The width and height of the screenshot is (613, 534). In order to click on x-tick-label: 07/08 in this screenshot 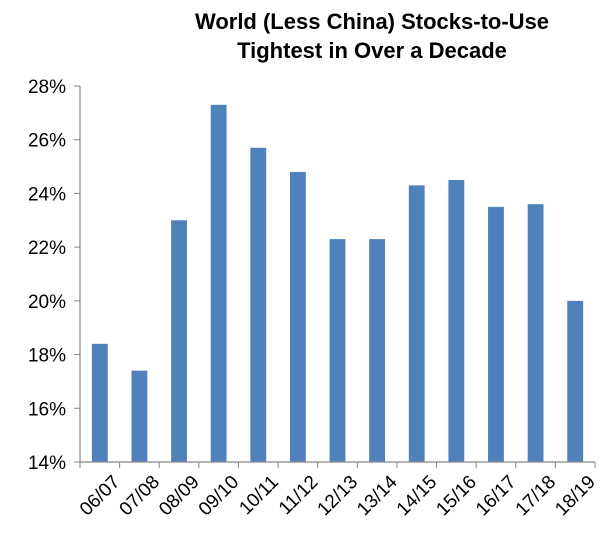, I will do `click(140, 496)`.